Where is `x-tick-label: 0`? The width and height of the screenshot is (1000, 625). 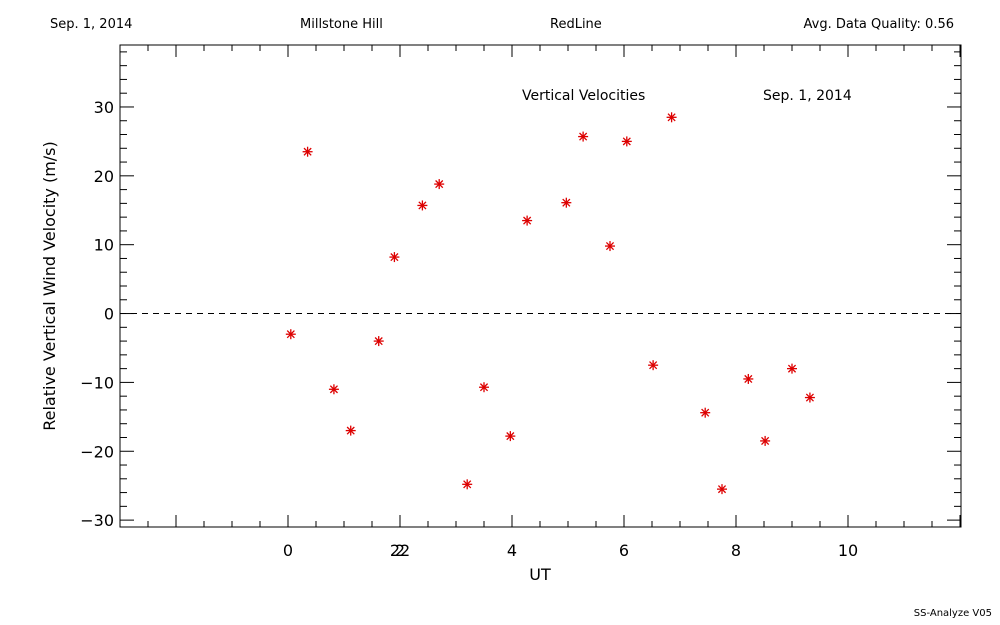 x-tick-label: 0 is located at coordinates (288, 550).